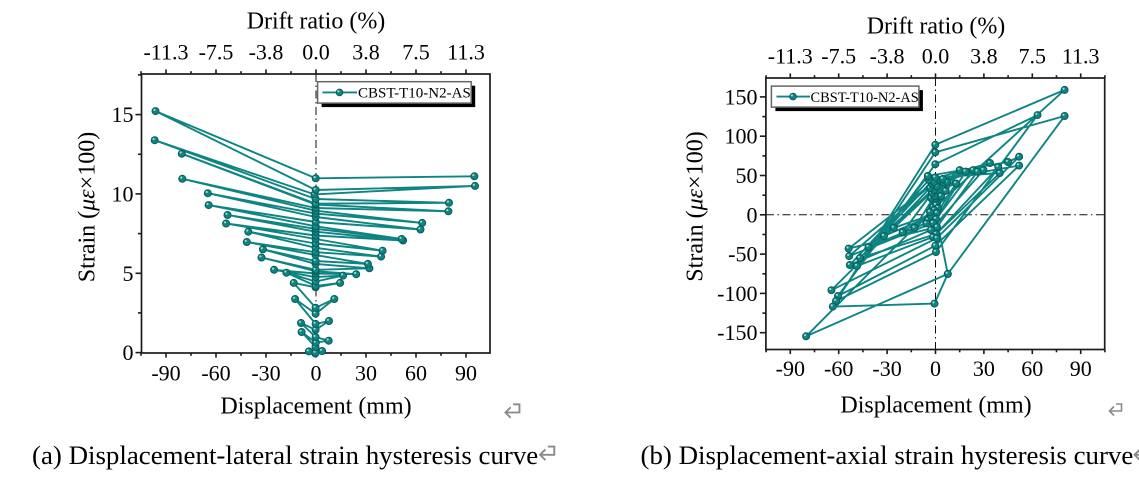  What do you see at coordinates (123, 193) in the screenshot?
I see `svg-text: 10` at bounding box center [123, 193].